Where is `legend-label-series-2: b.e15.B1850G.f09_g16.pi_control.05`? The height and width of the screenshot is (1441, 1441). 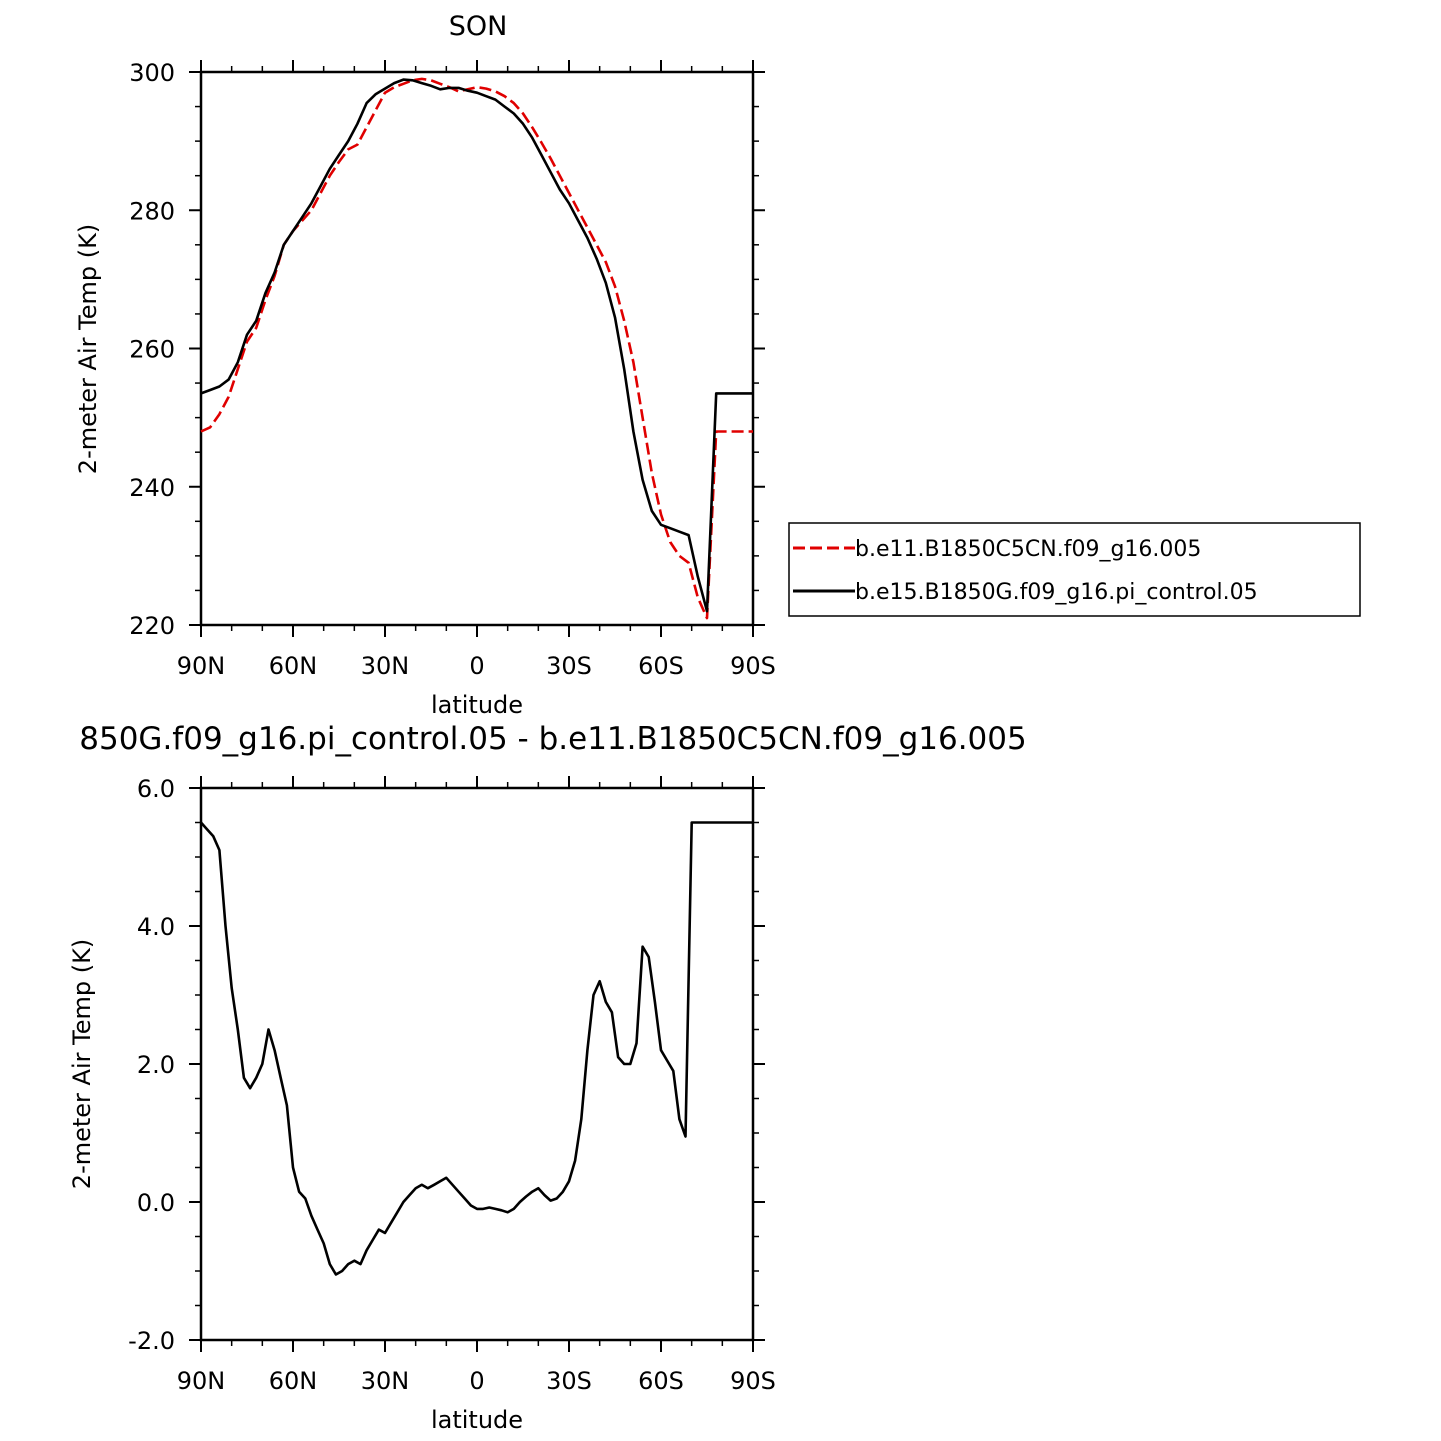
legend-label-series-2: b.e15.B1850G.f09_g16.pi_control.05 is located at coordinates (1056, 592).